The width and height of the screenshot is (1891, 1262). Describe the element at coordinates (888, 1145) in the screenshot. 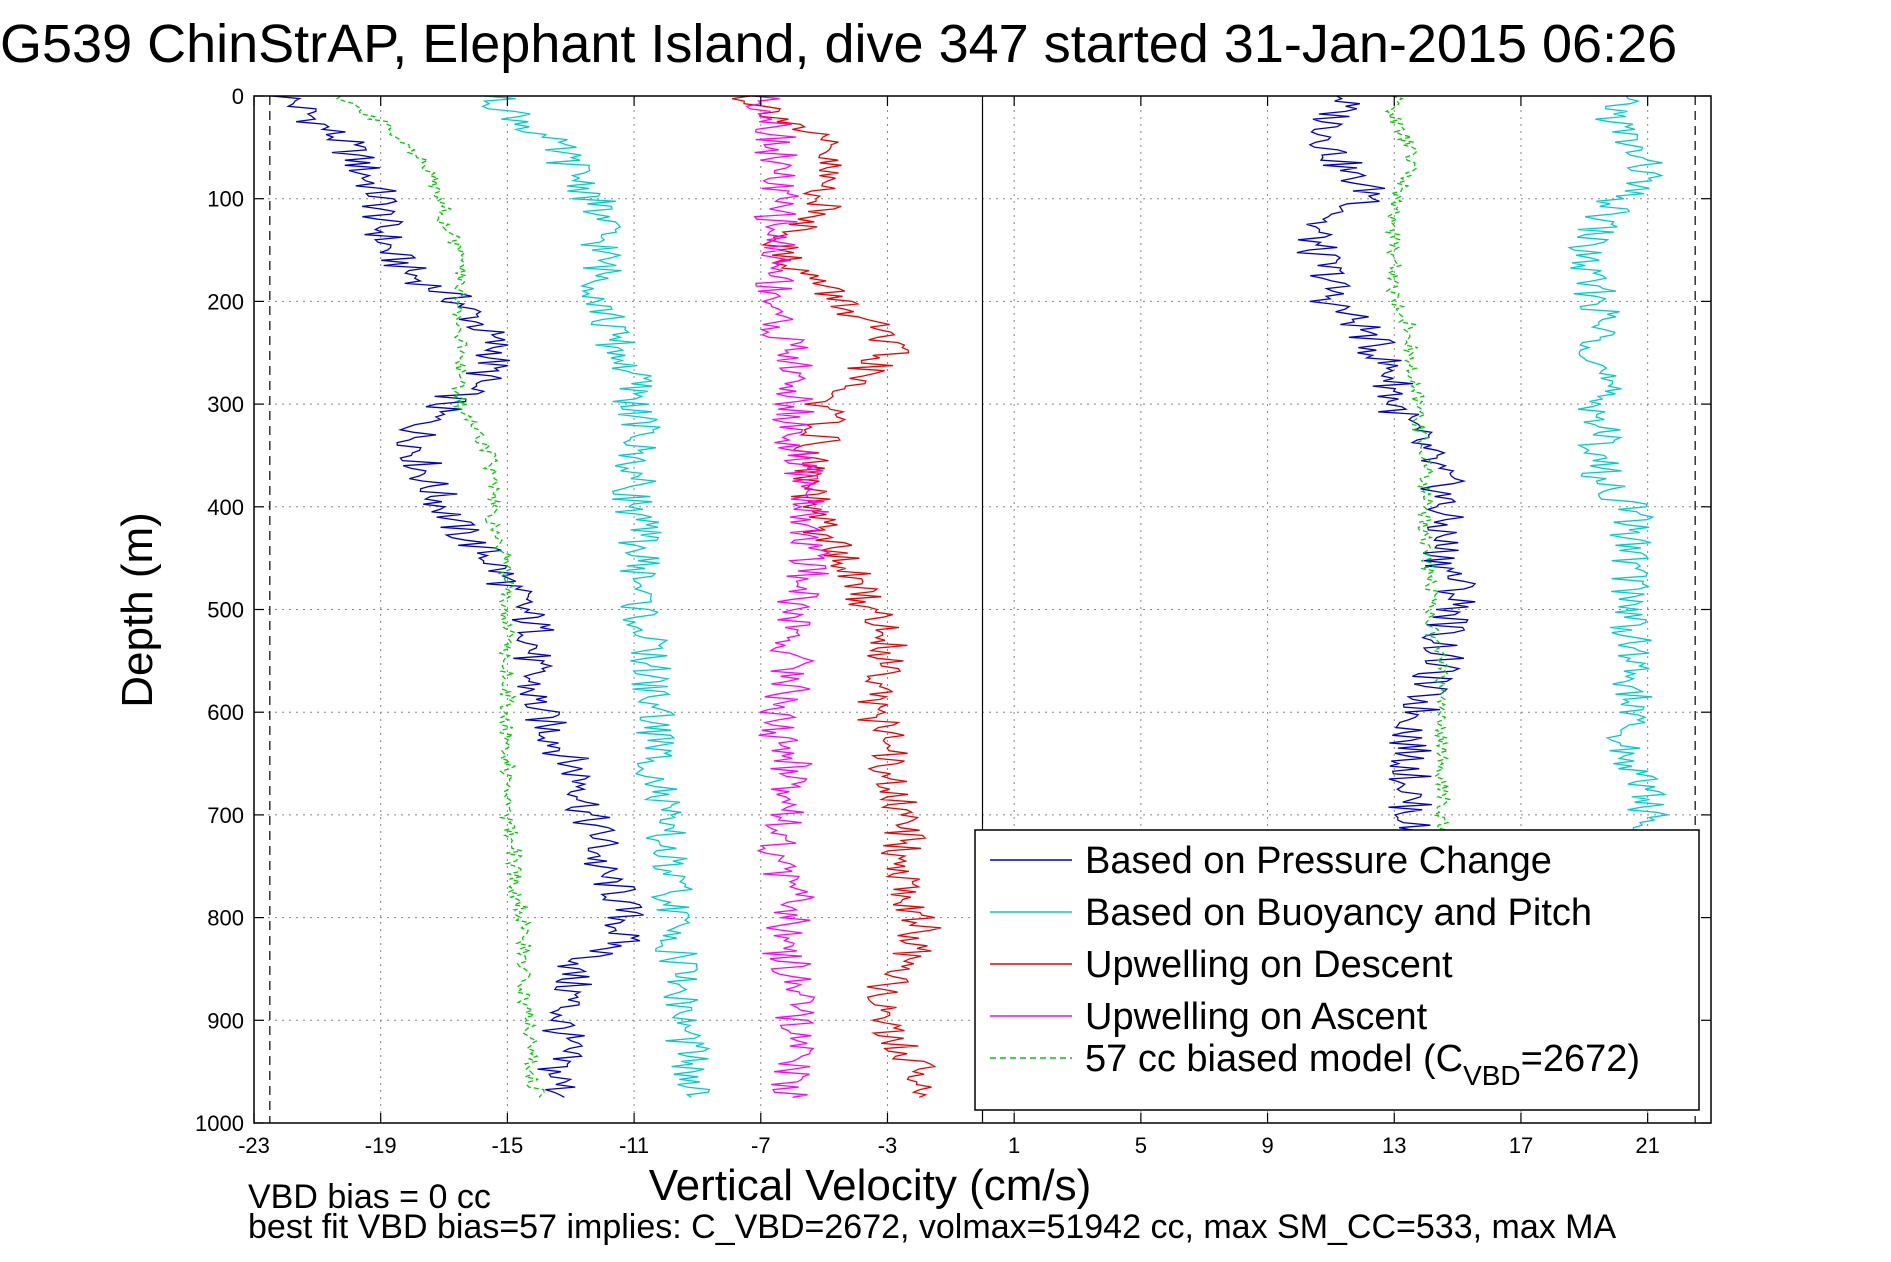

I see `x-tick-label: -3` at that location.